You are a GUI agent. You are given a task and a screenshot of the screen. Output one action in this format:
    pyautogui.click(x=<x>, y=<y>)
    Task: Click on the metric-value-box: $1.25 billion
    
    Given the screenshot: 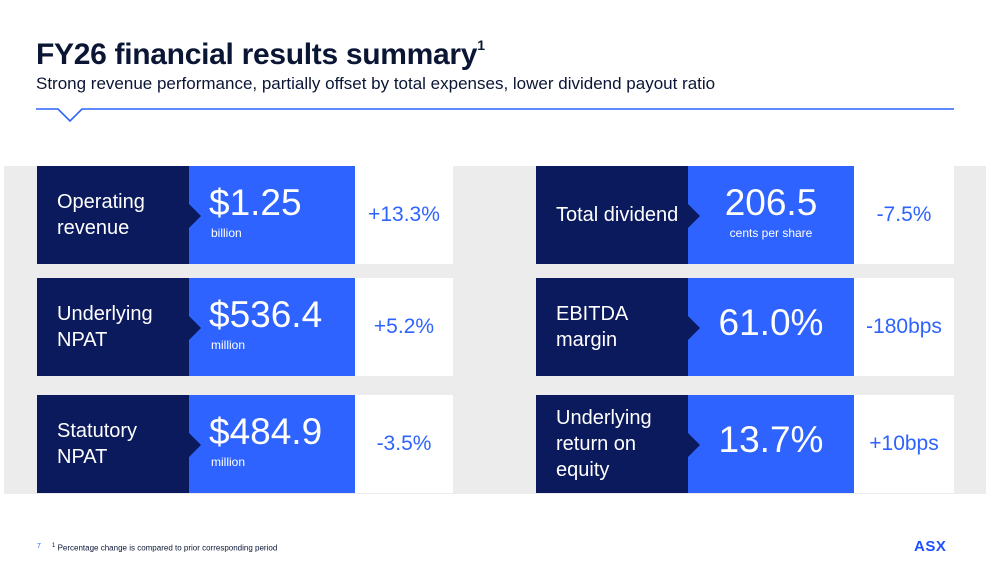 What is the action you would take?
    pyautogui.click(x=272, y=215)
    